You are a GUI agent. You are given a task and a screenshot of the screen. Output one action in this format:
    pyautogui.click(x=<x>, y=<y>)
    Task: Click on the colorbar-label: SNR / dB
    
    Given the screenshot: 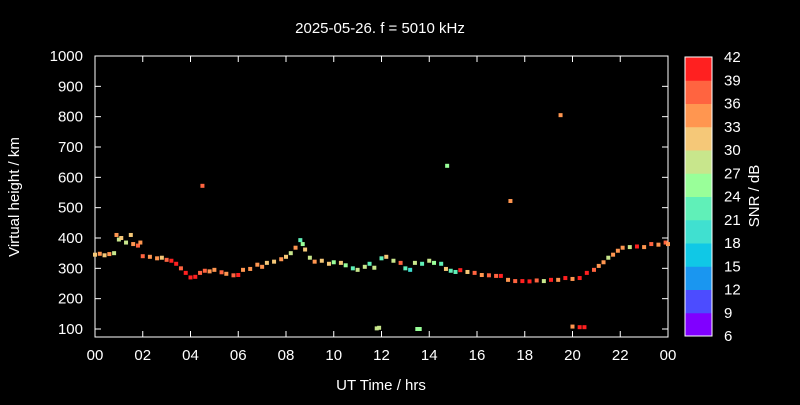 What is the action you would take?
    pyautogui.click(x=754, y=196)
    